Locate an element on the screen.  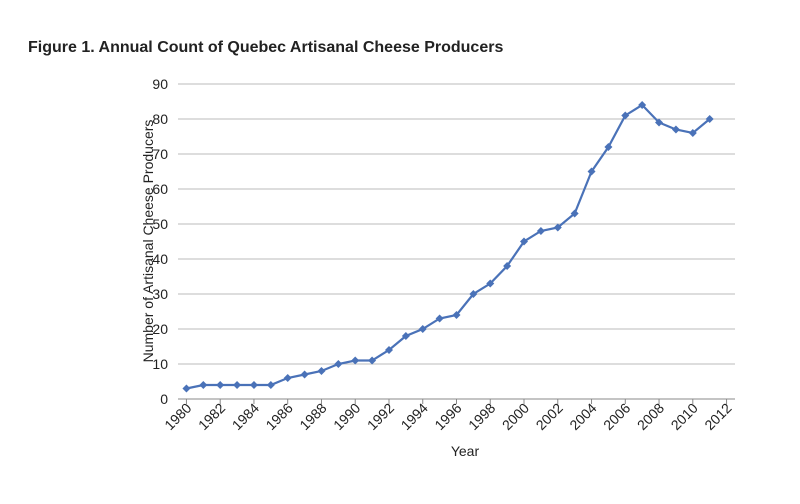
x-tick-label: 2006 is located at coordinates (616, 416).